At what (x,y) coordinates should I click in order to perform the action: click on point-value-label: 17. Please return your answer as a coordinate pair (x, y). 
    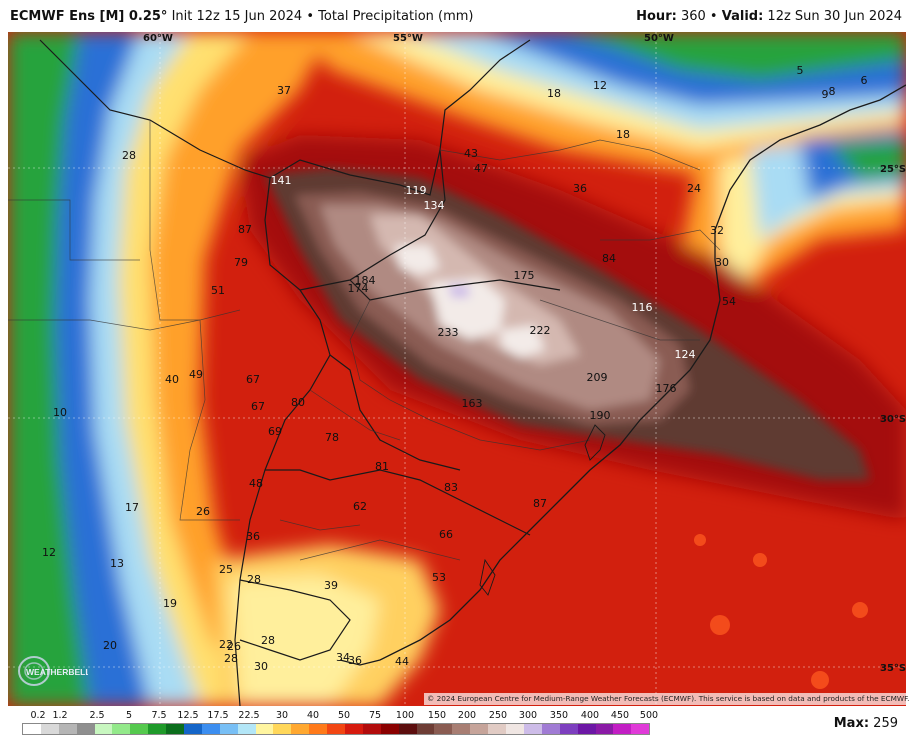
    Looking at the image, I should click on (132, 507).